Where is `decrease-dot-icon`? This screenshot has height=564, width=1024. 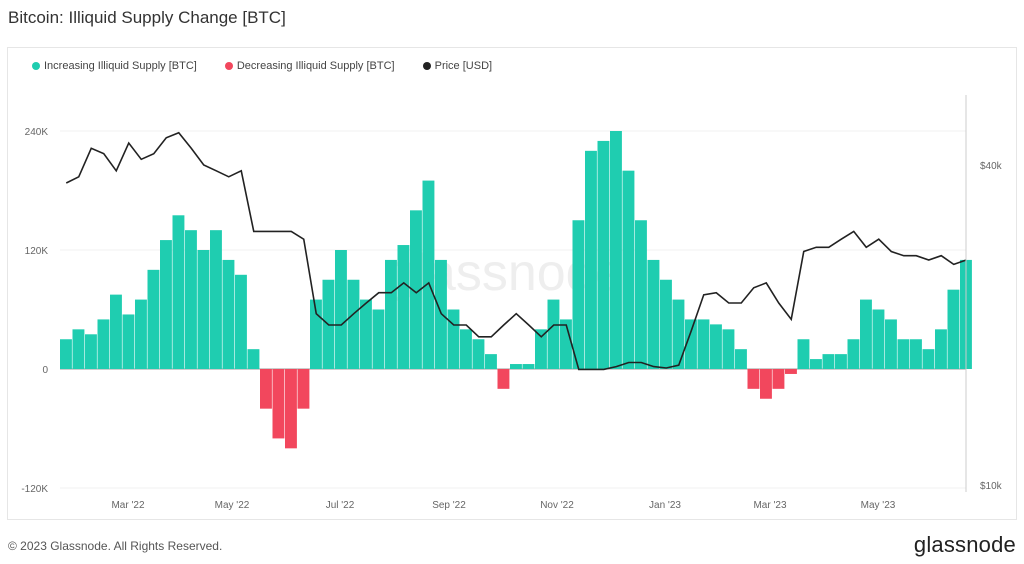
decrease-dot-icon is located at coordinates (228, 66).